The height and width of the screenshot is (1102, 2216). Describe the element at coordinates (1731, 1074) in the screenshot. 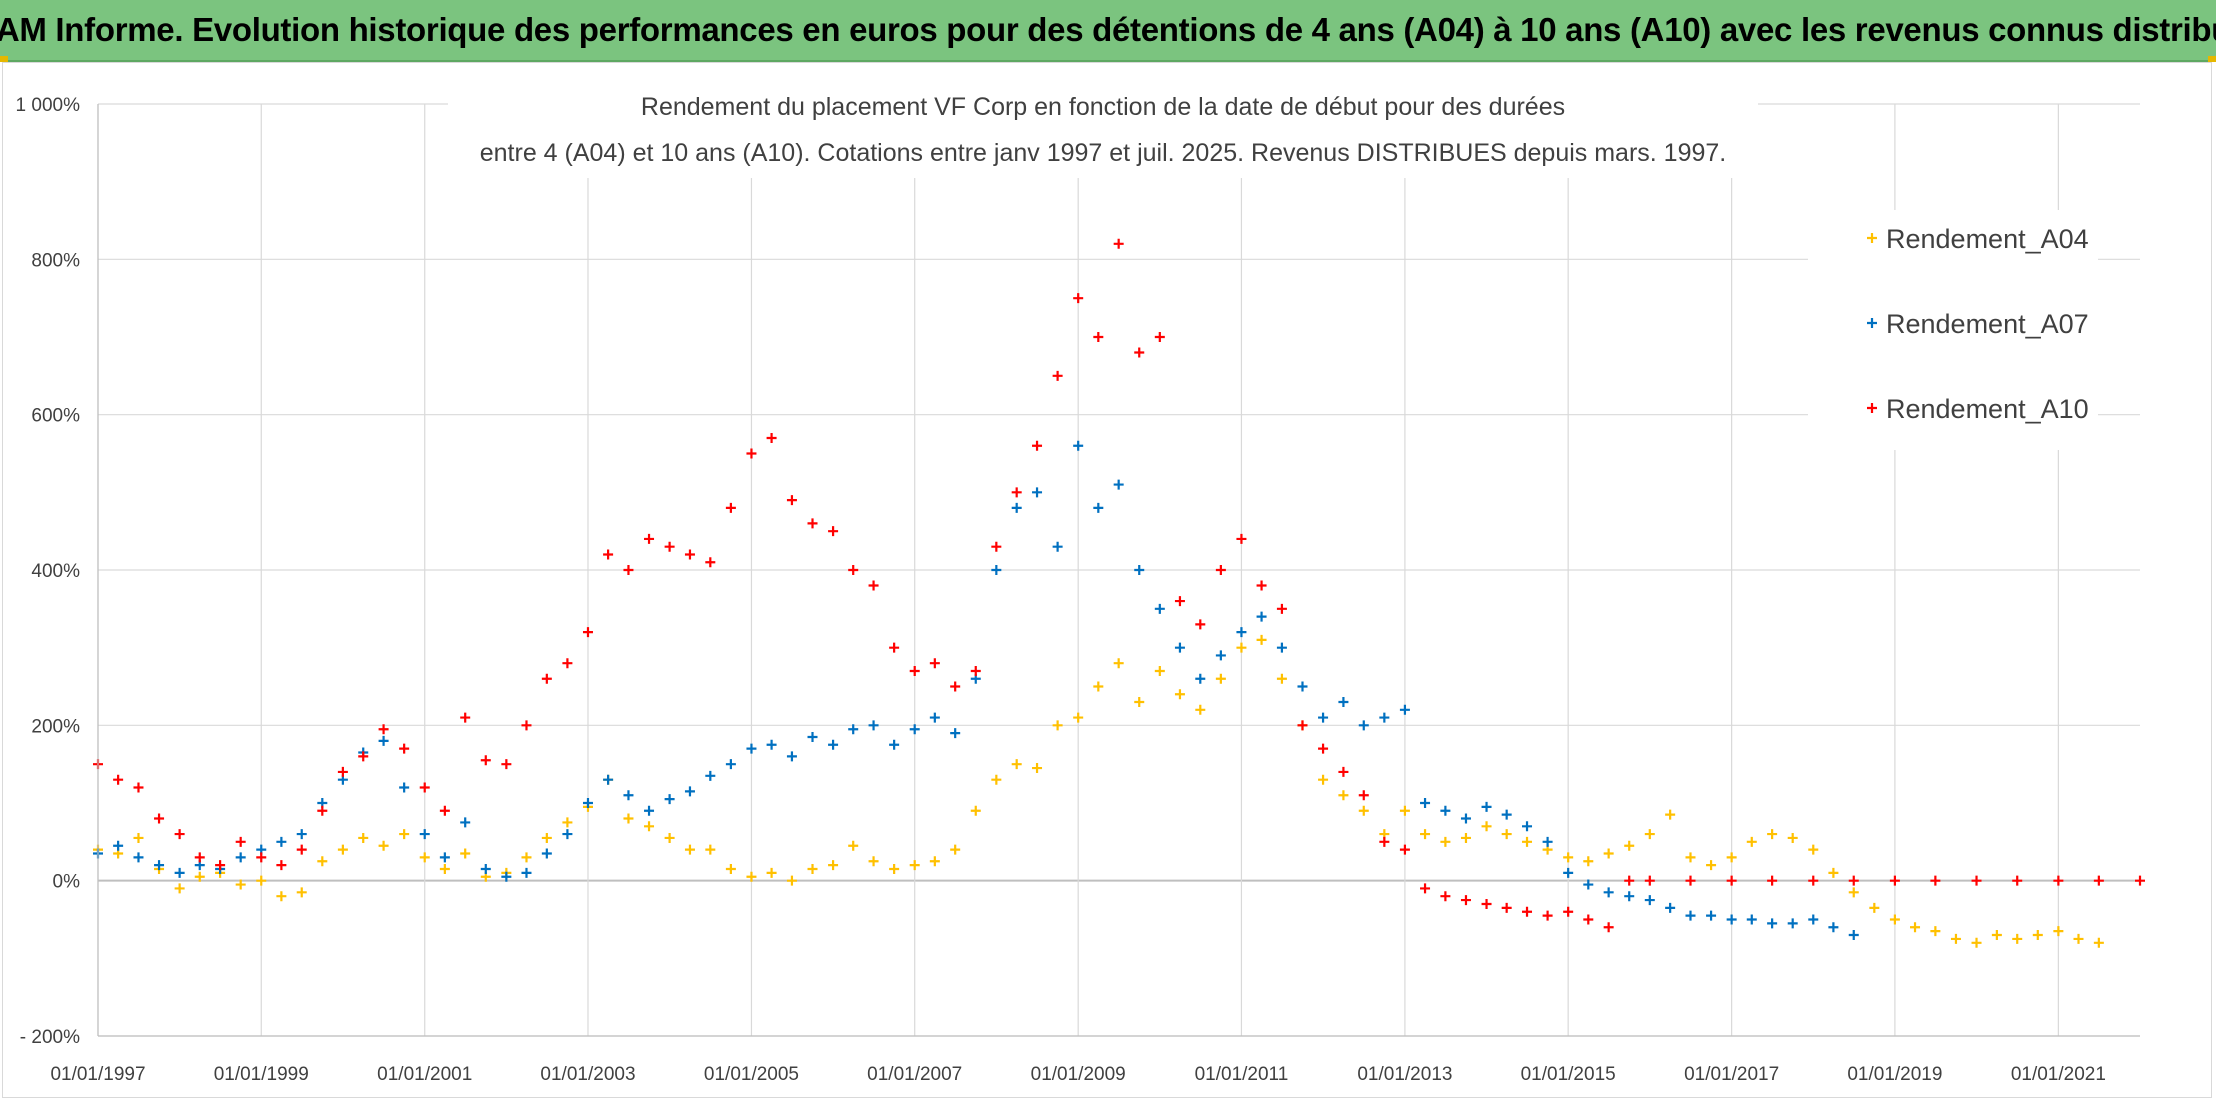

I see `x-tick-label: 01/01/2017` at that location.